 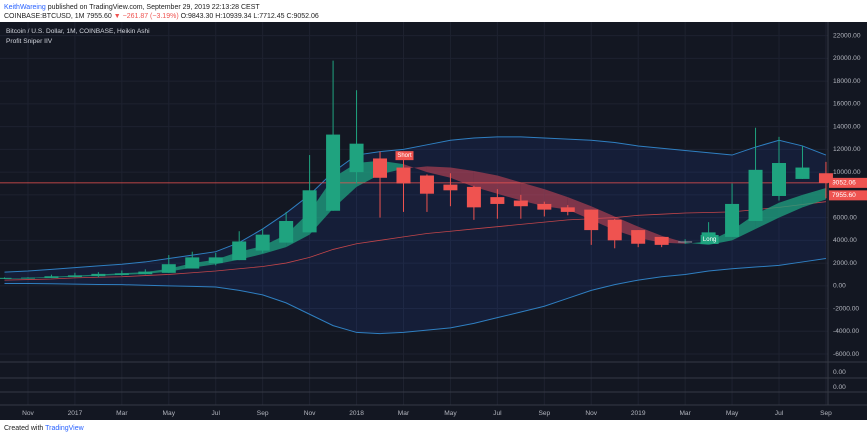 I want to click on y-tick-label: 2000.00, so click(x=845, y=263).